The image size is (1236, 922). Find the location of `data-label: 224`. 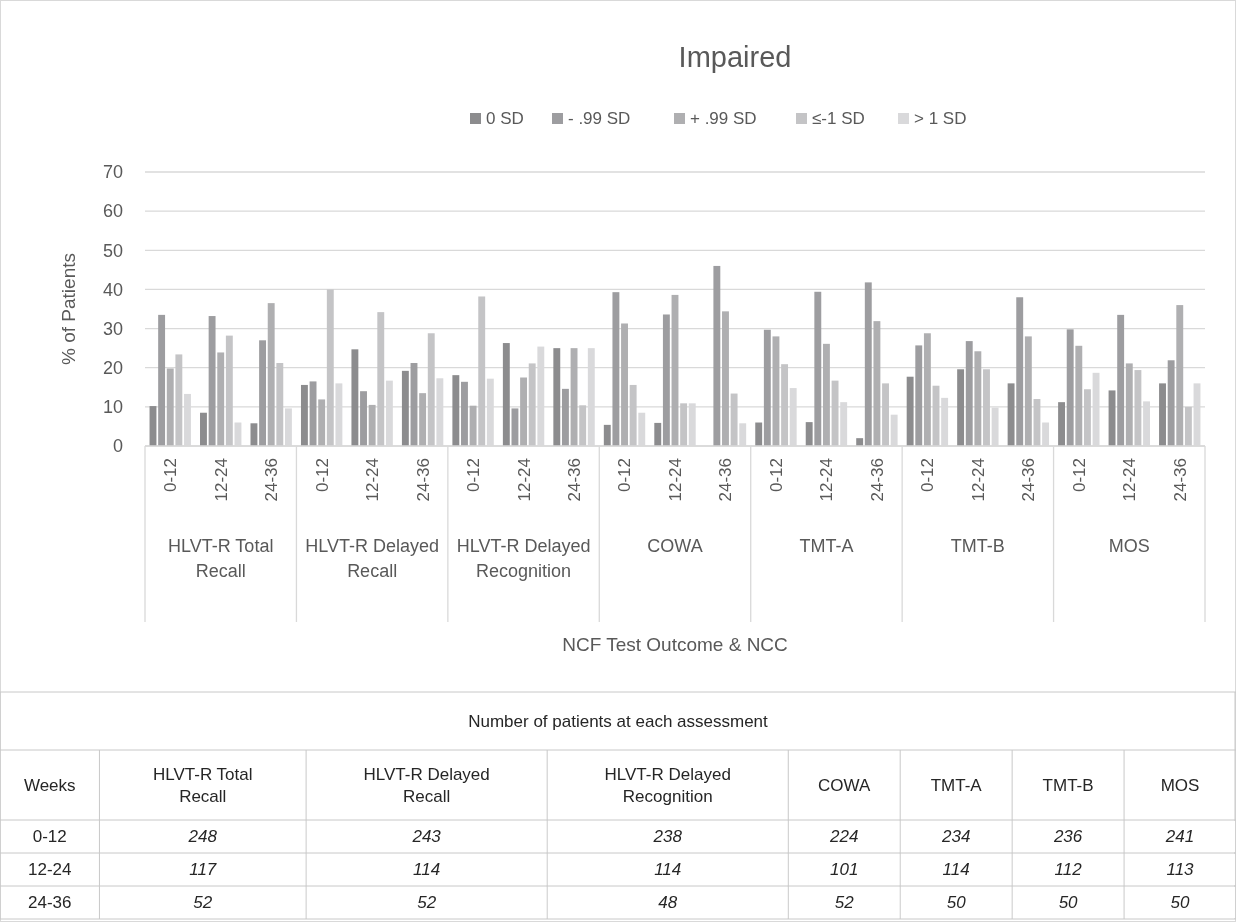

data-label: 224 is located at coordinates (844, 837).